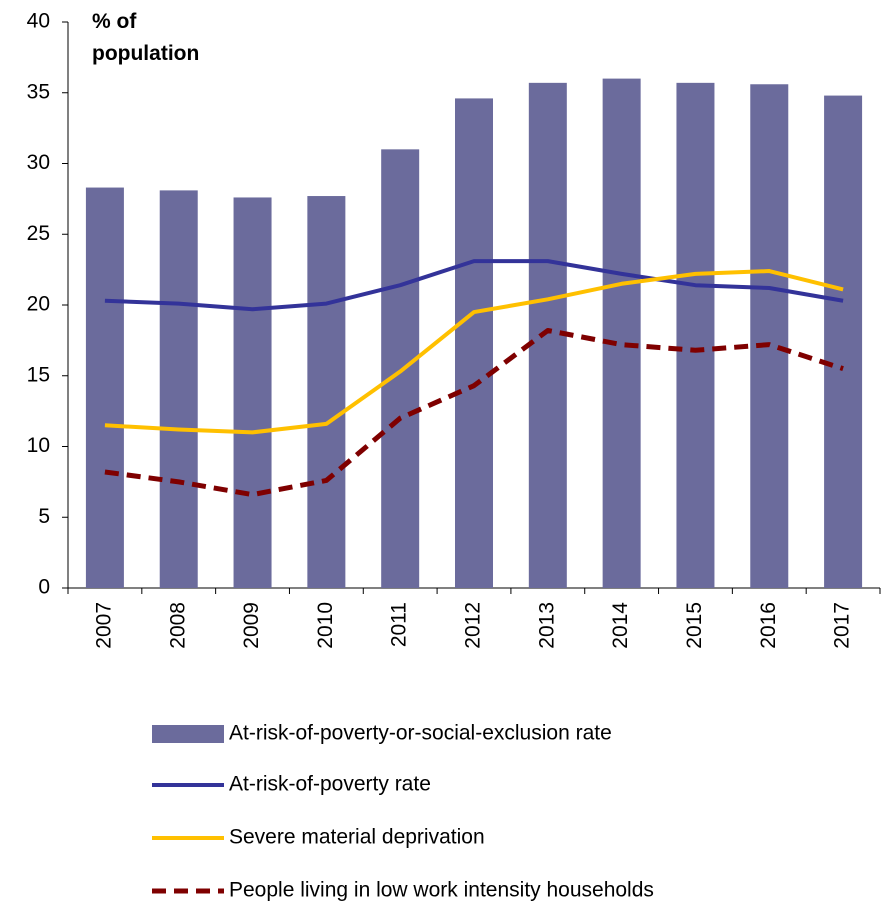 The height and width of the screenshot is (914, 892). Describe the element at coordinates (842, 625) in the screenshot. I see `x-tick-label: 2017` at that location.